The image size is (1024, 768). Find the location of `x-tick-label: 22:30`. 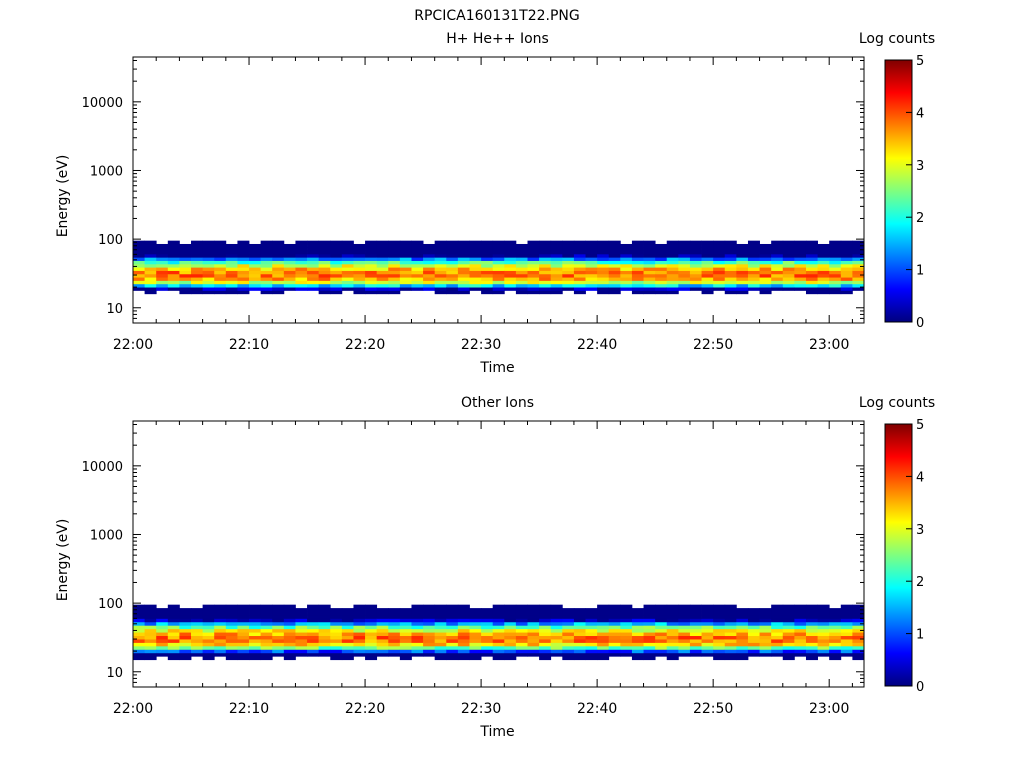

x-tick-label: 22:30 is located at coordinates (481, 345).